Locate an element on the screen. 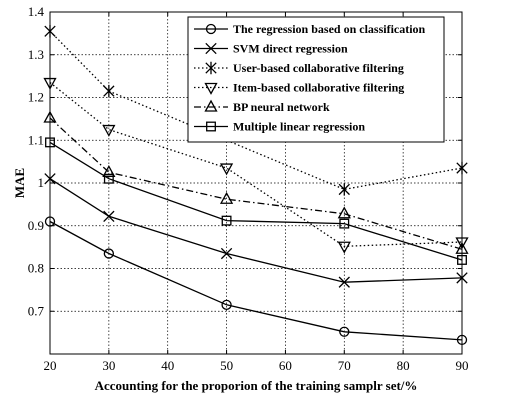  x-tick-label: 90 is located at coordinates (462, 365).